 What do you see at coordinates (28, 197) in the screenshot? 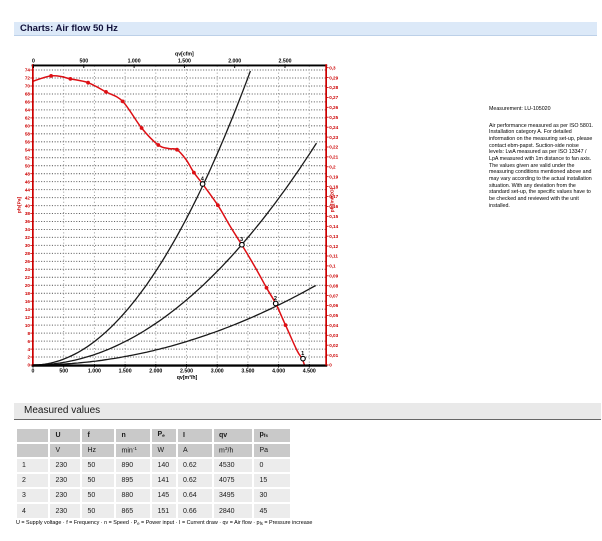
I see `svg-text: 42` at bounding box center [28, 197].